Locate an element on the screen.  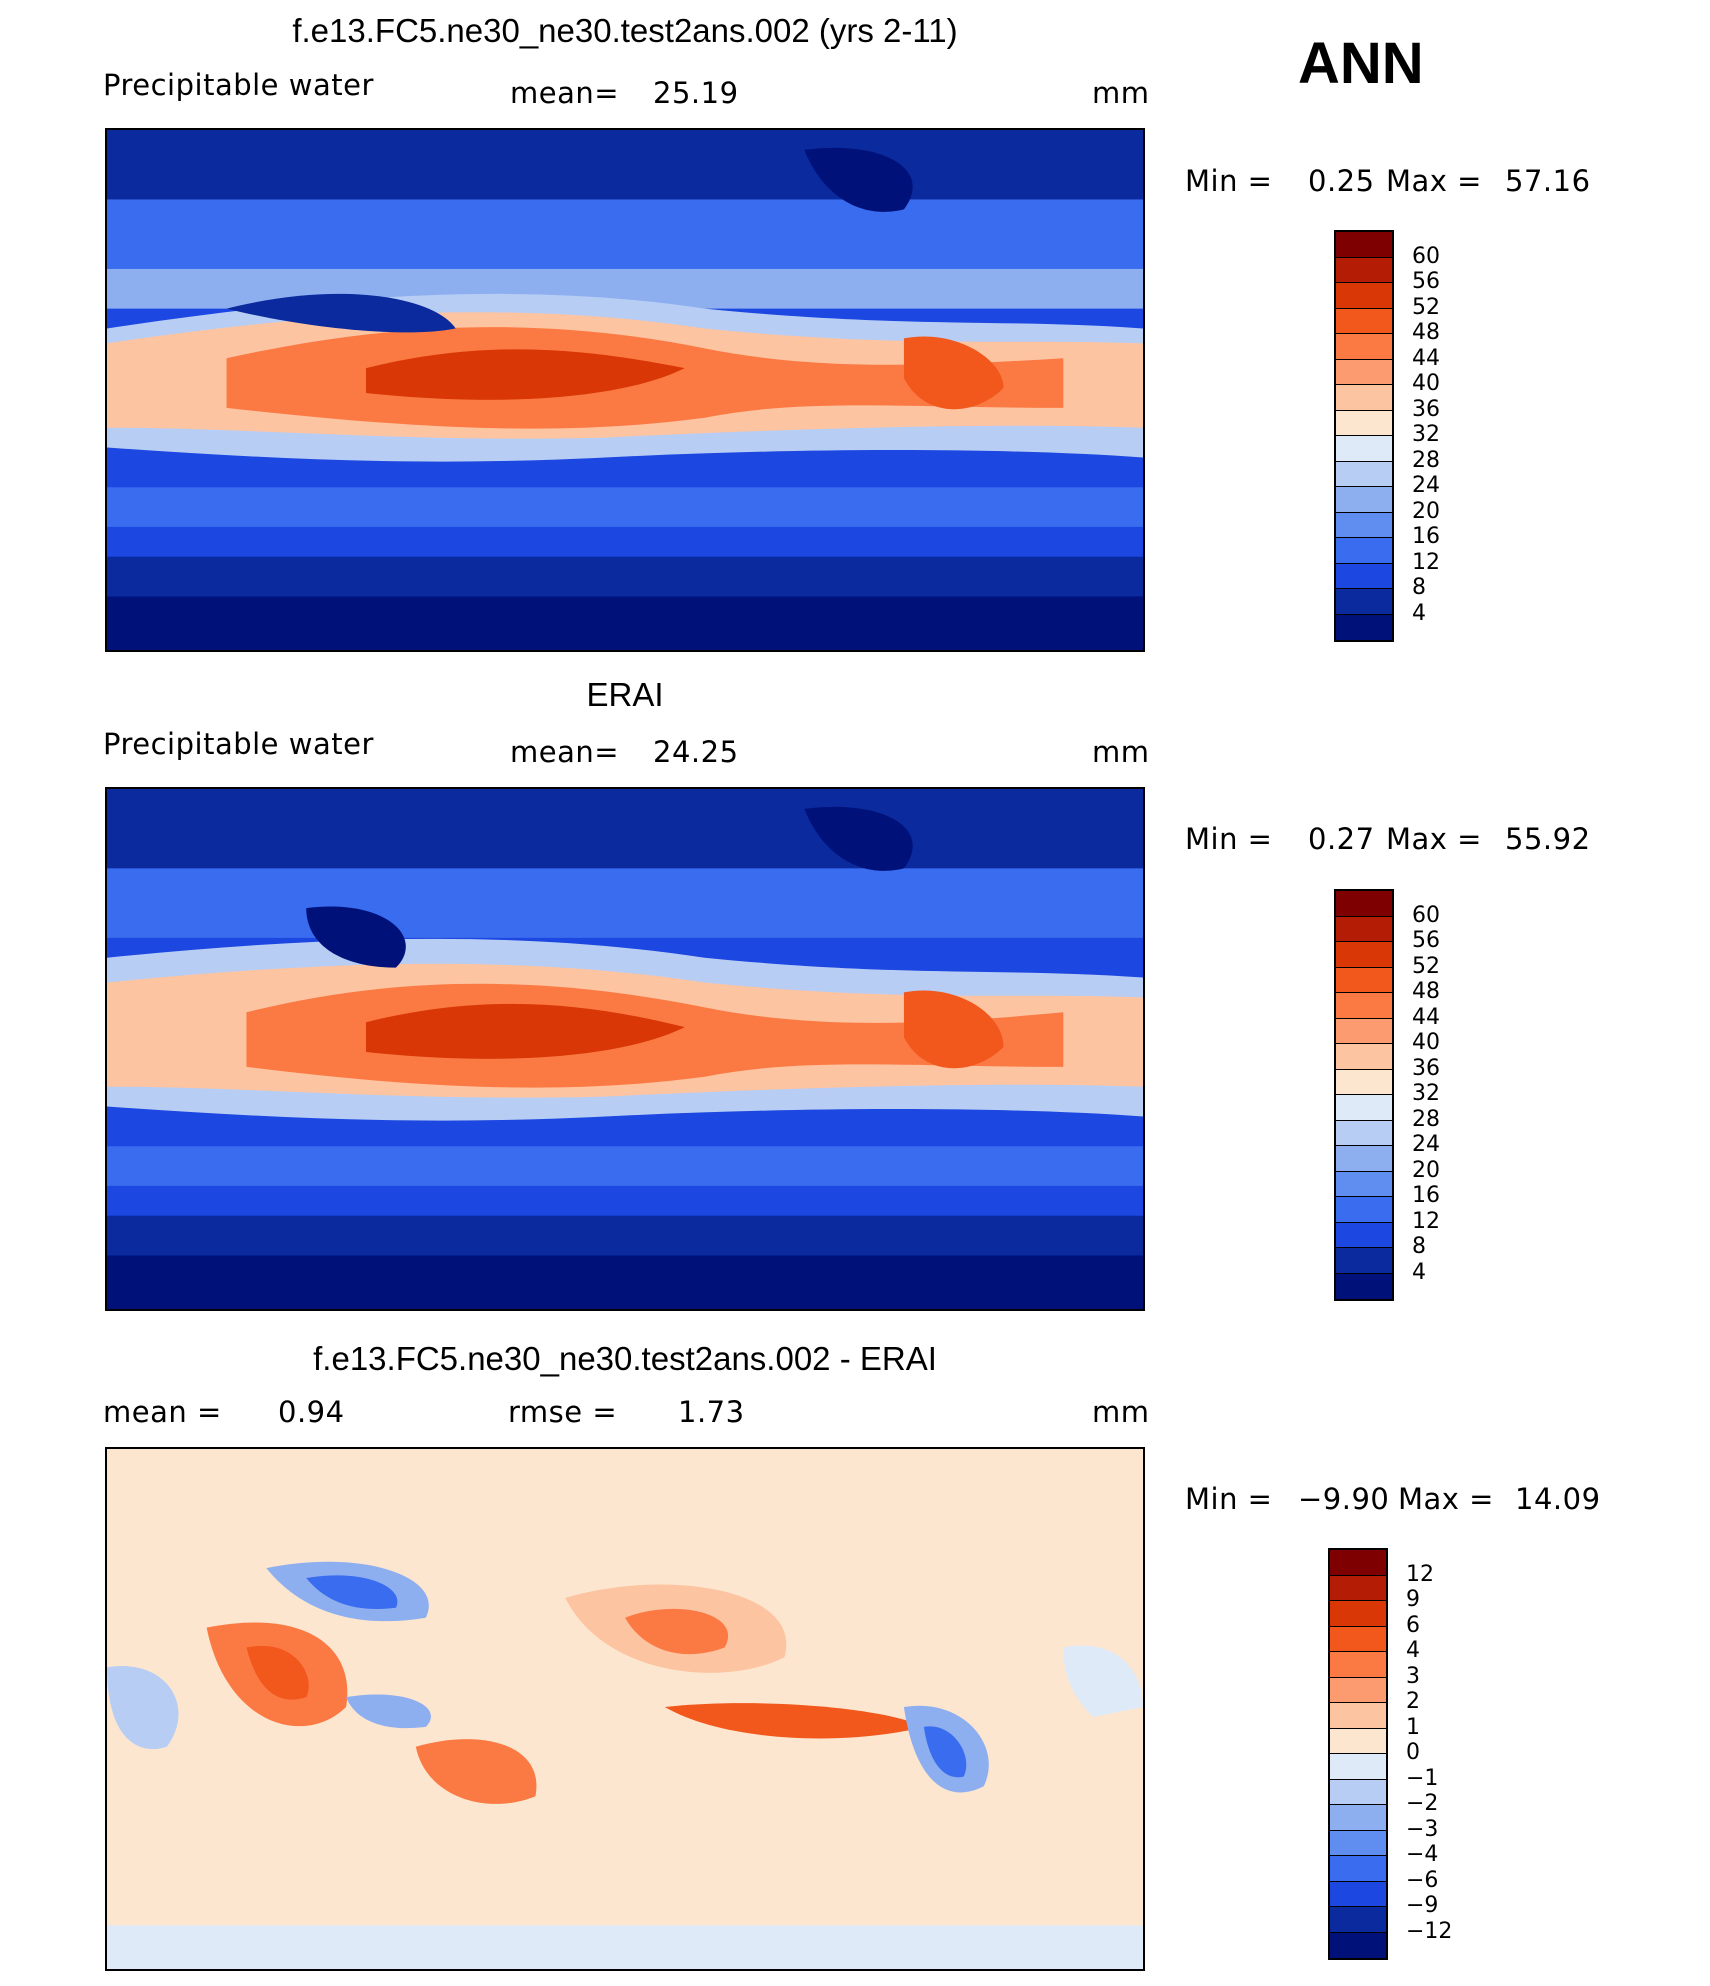
colorbar-tick-label: −12 is located at coordinates (1429, 1931).